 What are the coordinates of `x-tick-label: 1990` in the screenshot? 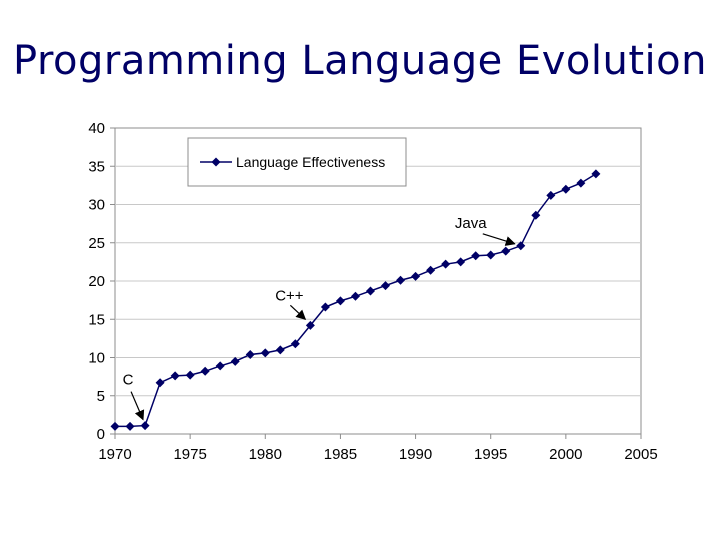 It's located at (415, 454).